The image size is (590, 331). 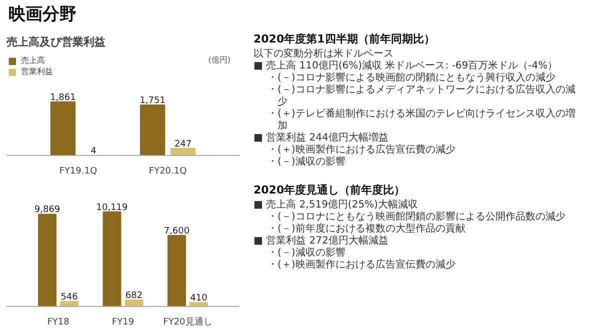 What do you see at coordinates (422, 120) in the screenshot?
I see `text: ・(＋)テレビ番組制作における米国のテレビ向けライセンス収入の増加` at bounding box center [422, 120].